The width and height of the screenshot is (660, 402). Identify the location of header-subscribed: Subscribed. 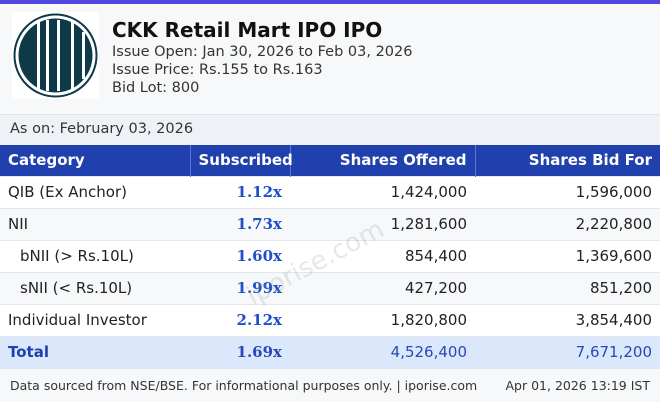
(241, 160).